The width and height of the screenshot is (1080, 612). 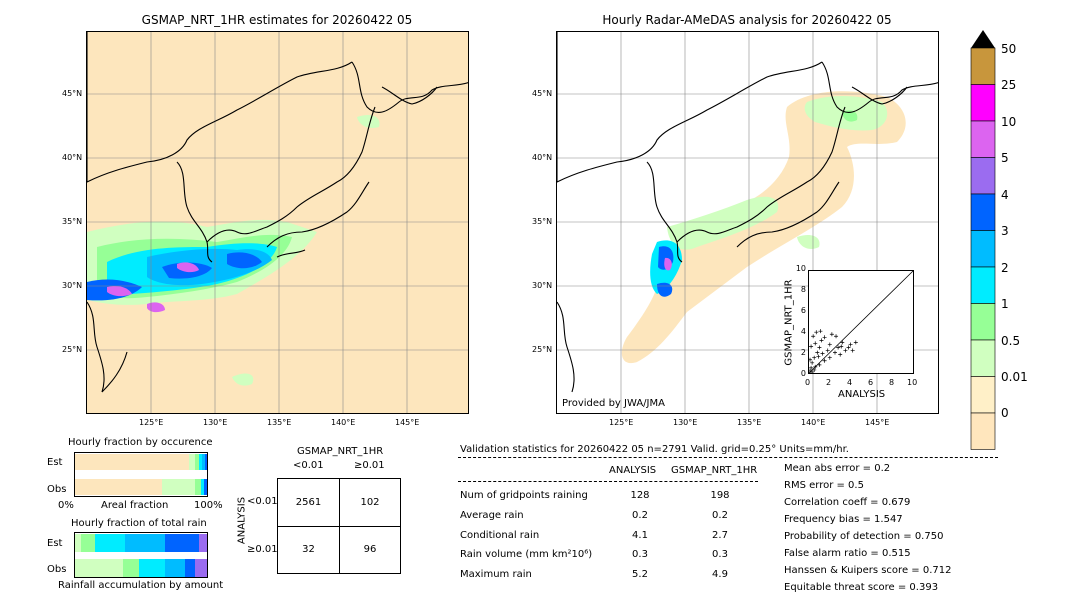 What do you see at coordinates (242, 520) in the screenshot?
I see `contingency-row-axis: ANALYSIS` at bounding box center [242, 520].